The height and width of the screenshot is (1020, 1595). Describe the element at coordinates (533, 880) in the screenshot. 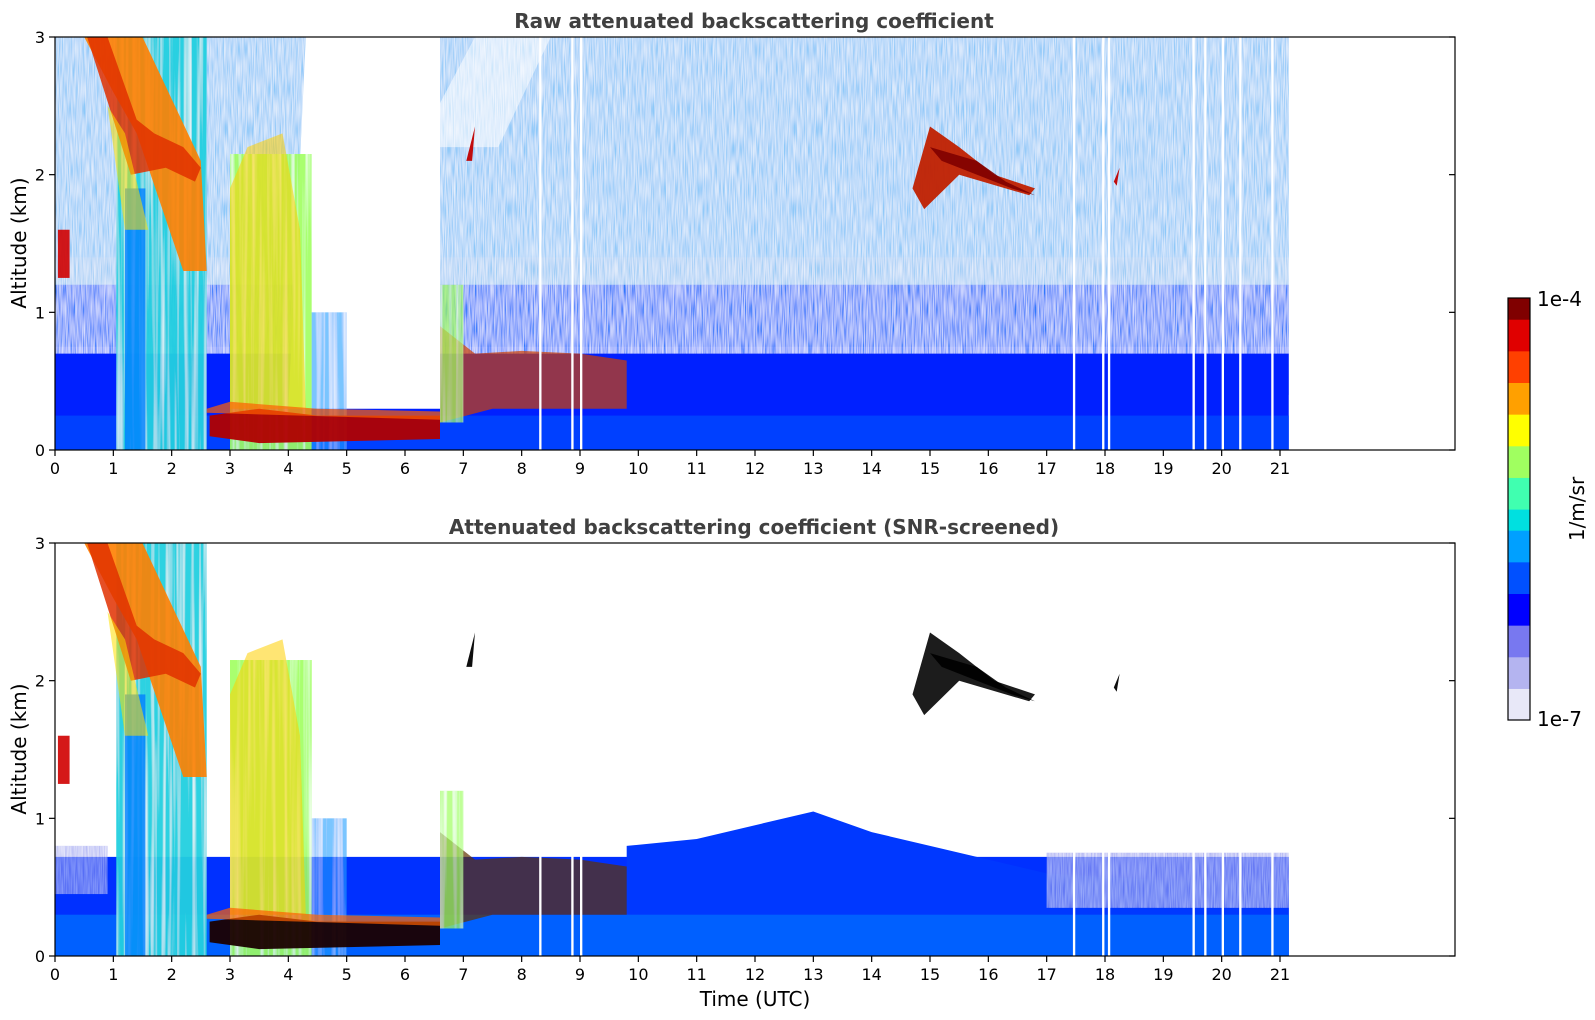

I see `bl-rise` at that location.